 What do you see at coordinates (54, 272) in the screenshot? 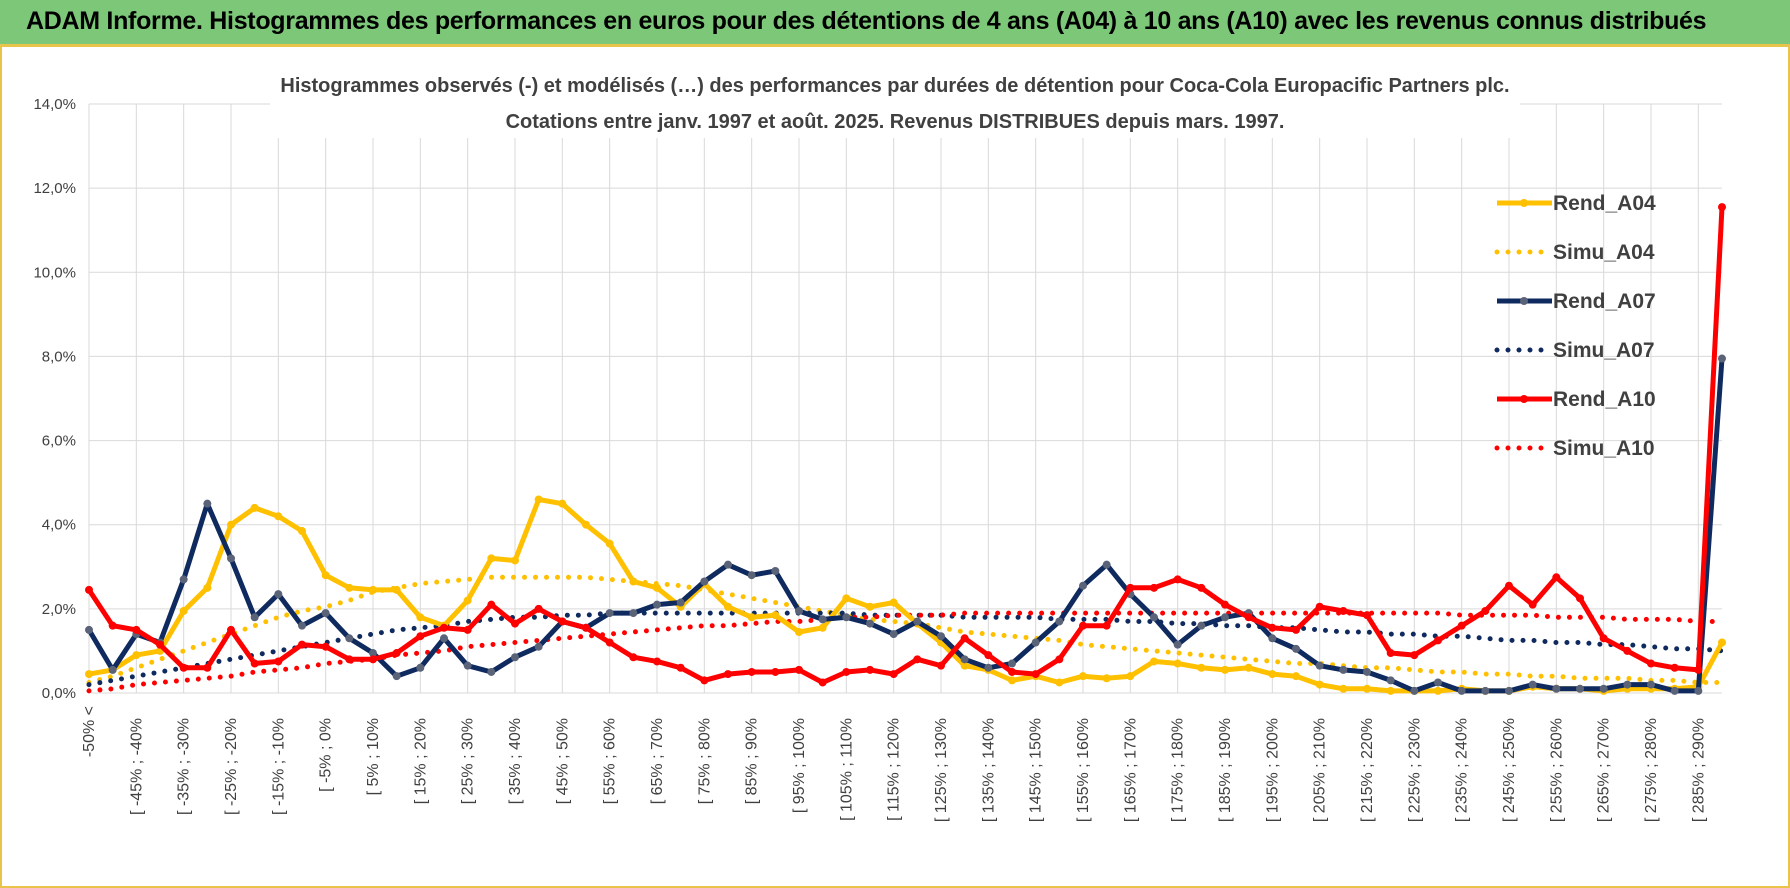
I see `y-tick-label: 10,0%` at bounding box center [54, 272].